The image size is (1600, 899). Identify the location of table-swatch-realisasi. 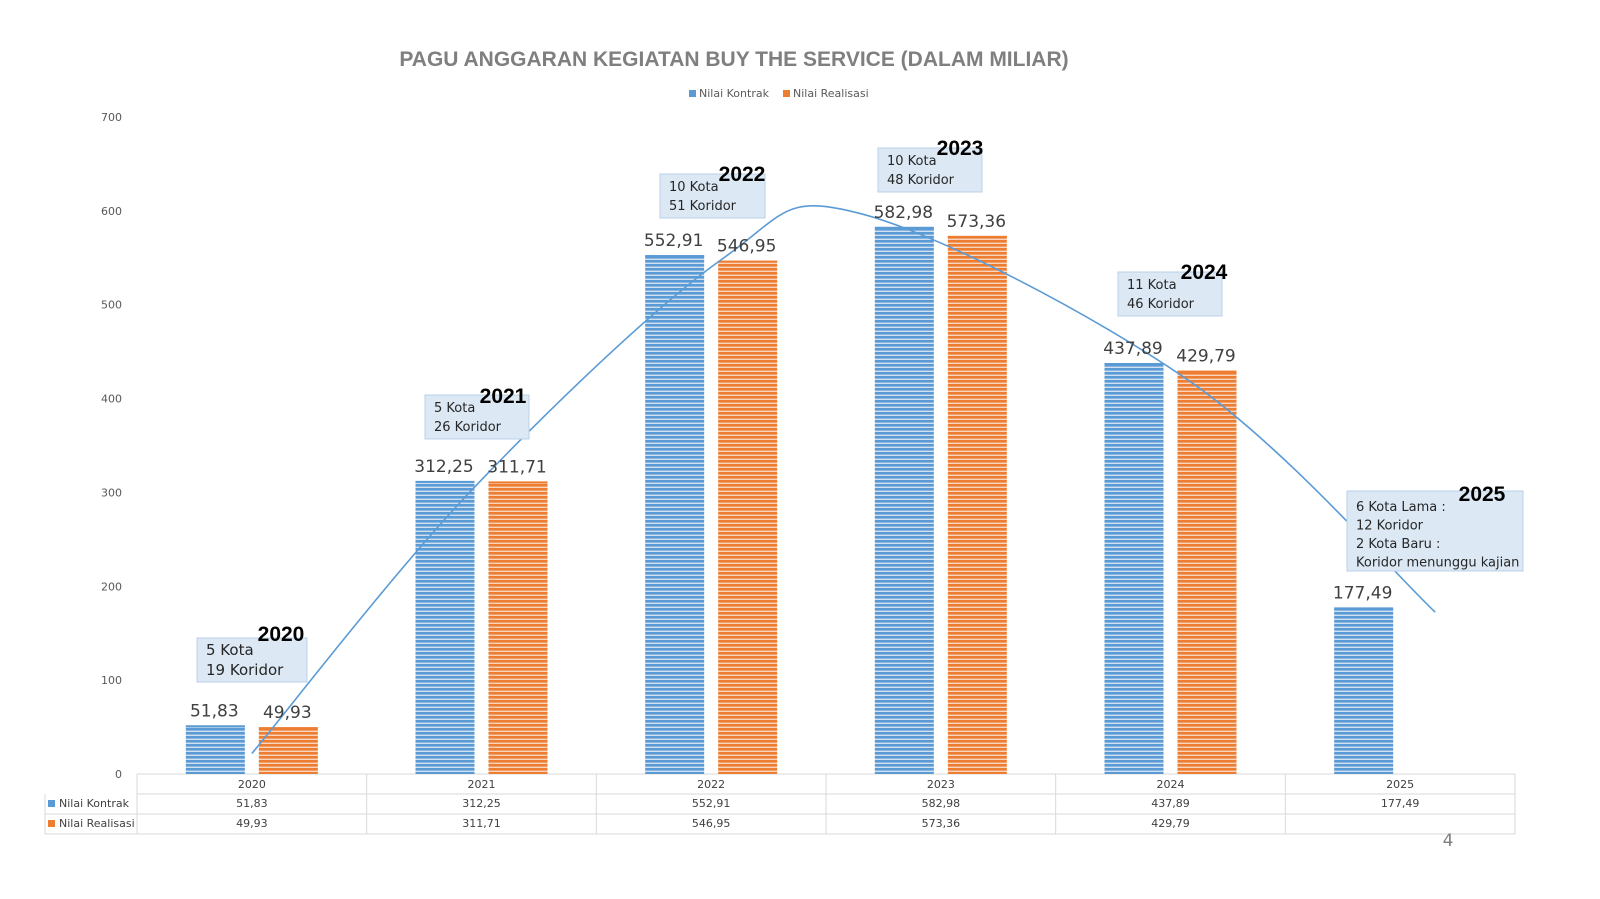
(51, 823).